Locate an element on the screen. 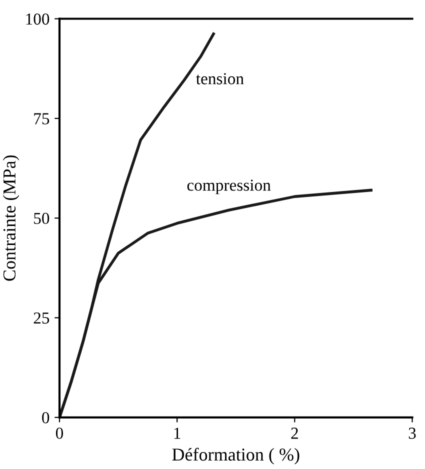  y-tick-label: 50 is located at coordinates (42, 218).